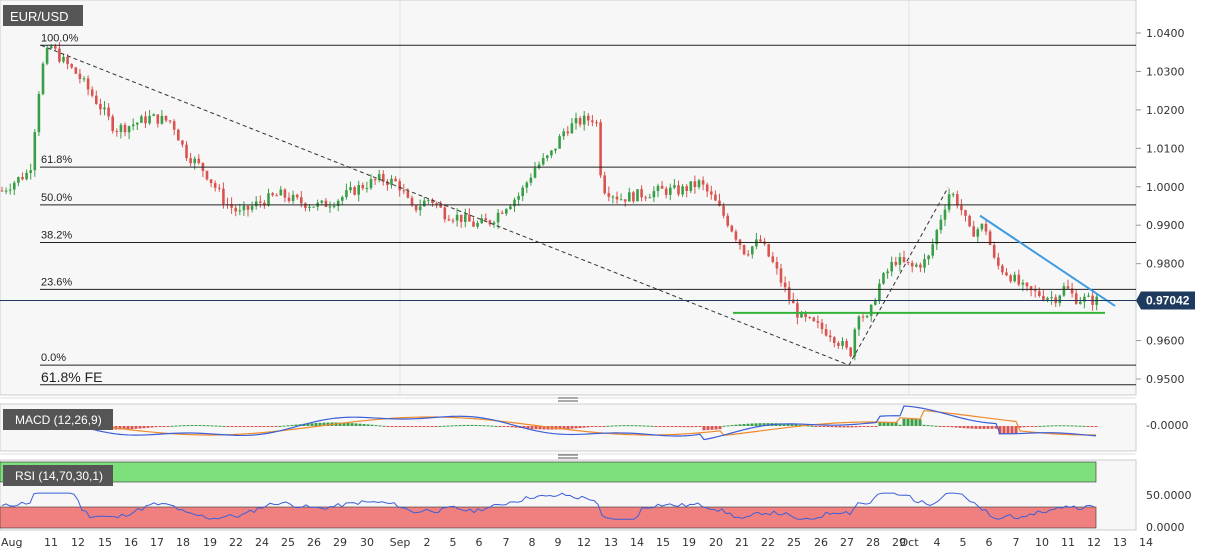 The width and height of the screenshot is (1207, 560). What do you see at coordinates (532, 542) in the screenshot?
I see `time-axis-tick: 8` at bounding box center [532, 542].